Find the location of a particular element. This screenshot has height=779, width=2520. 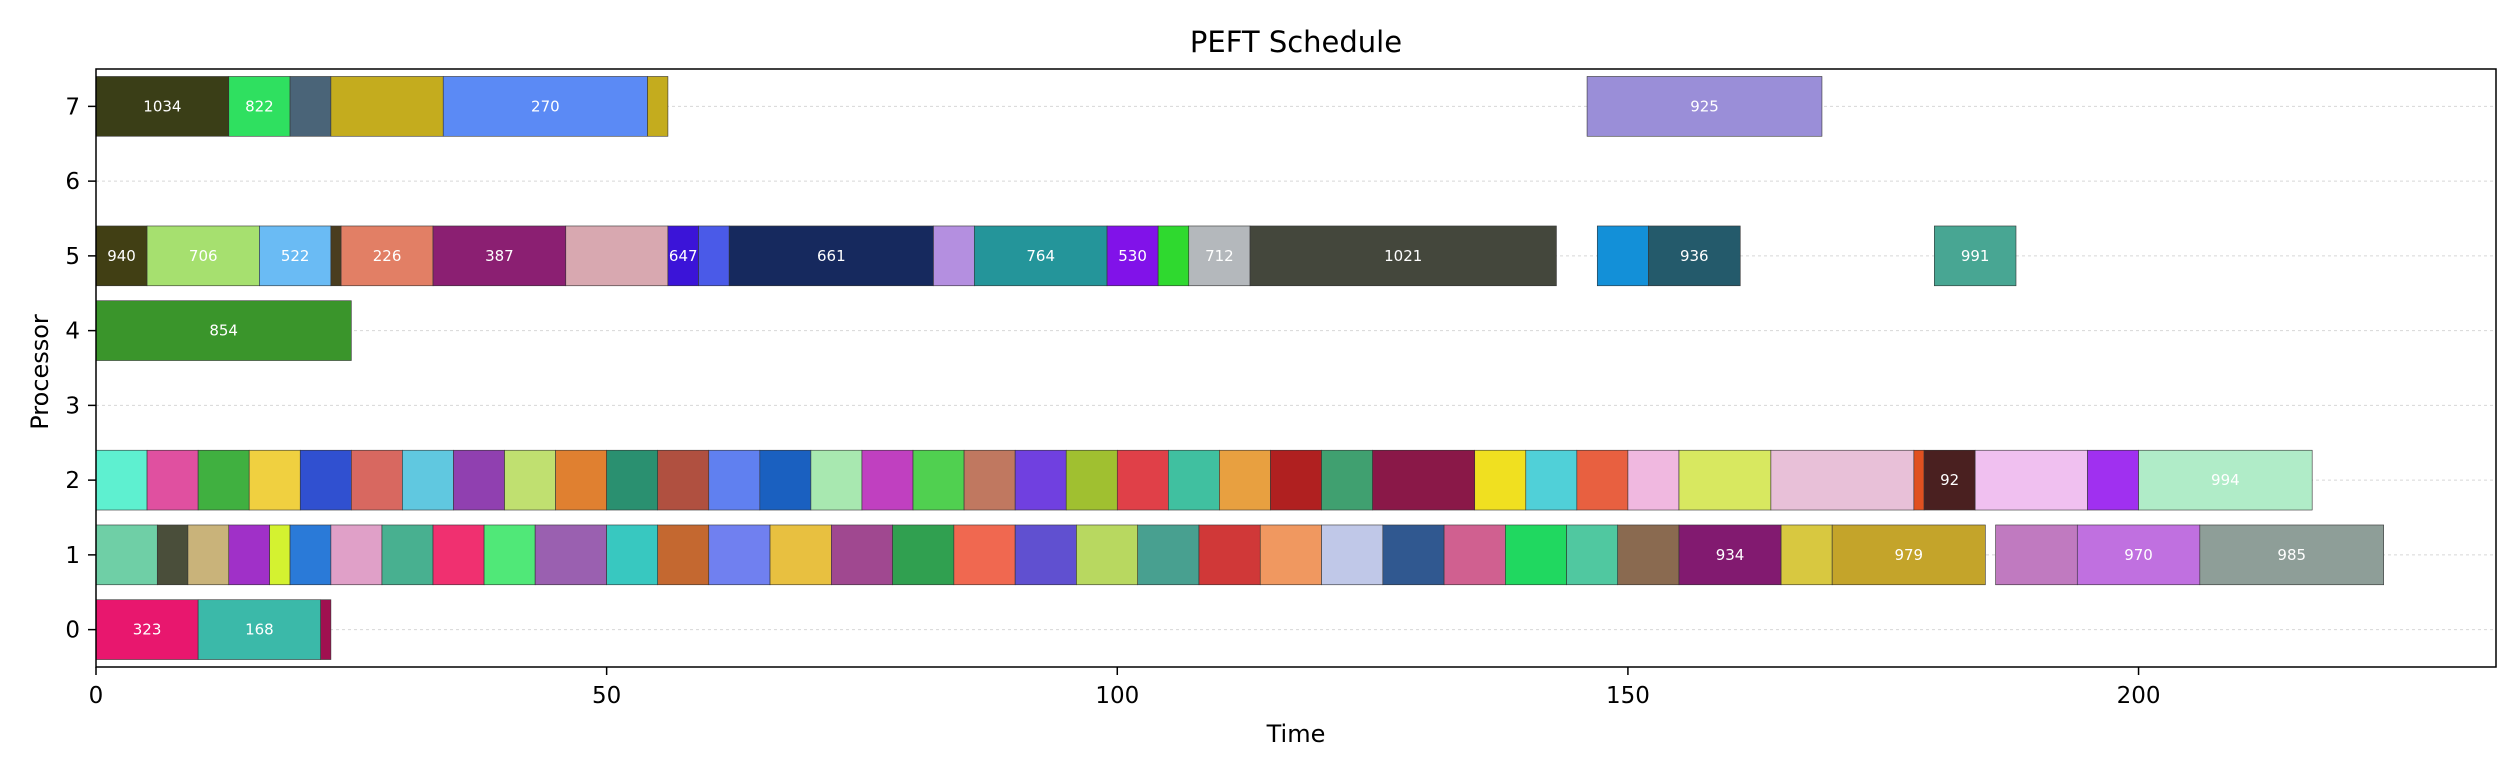

task-label: 522 is located at coordinates (295, 256).